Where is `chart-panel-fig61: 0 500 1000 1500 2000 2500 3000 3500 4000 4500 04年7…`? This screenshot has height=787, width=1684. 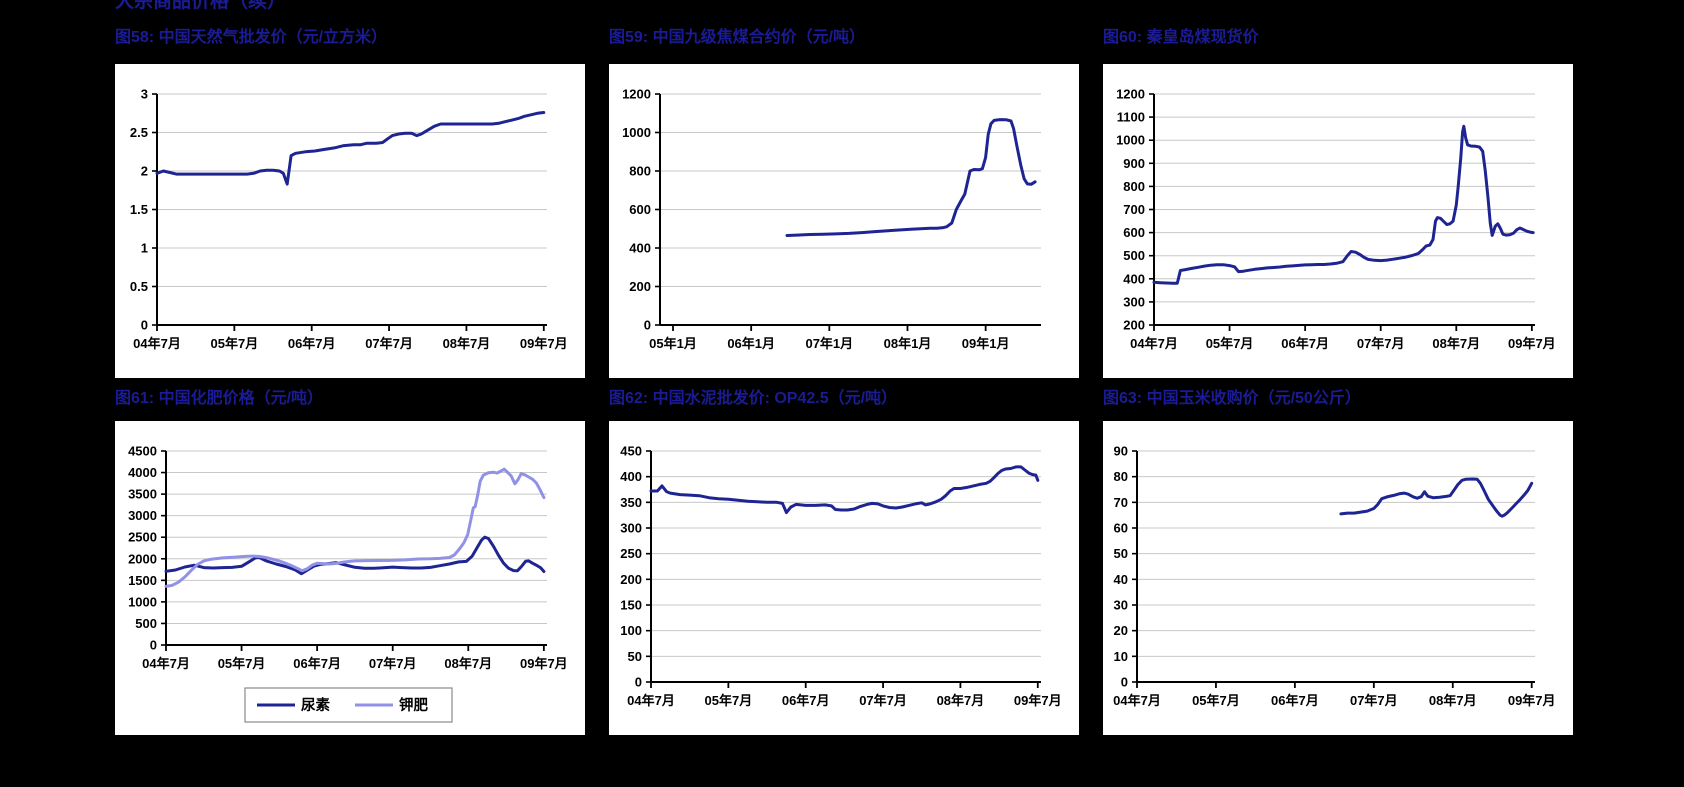
chart-panel-fig61: 0 500 1000 1500 2000 2500 3000 3500 4000 4500 04年7… is located at coordinates (350, 578).